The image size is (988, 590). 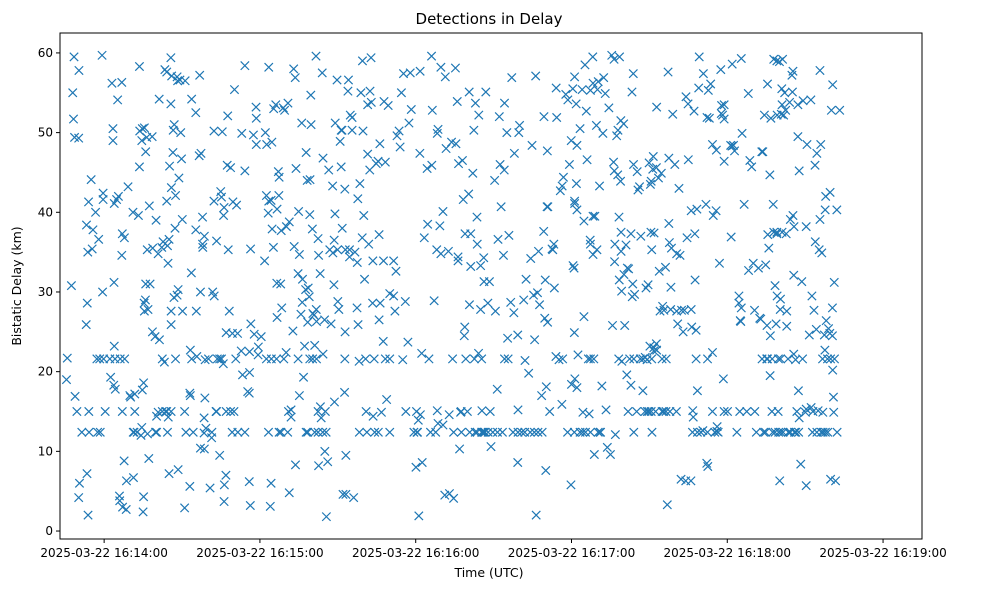 What do you see at coordinates (16, 285) in the screenshot?
I see `y-axis-title: Bistatic Delay (km)` at bounding box center [16, 285].